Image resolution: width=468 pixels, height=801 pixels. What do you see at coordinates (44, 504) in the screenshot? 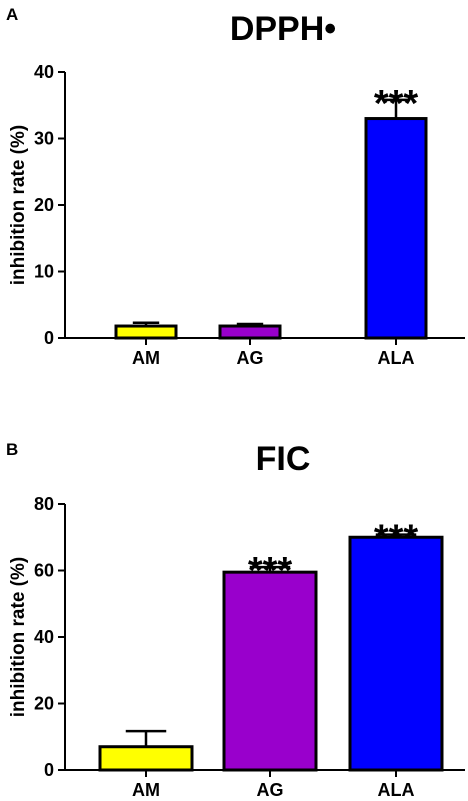
I see `y-tick-label-b: 80` at bounding box center [44, 504].